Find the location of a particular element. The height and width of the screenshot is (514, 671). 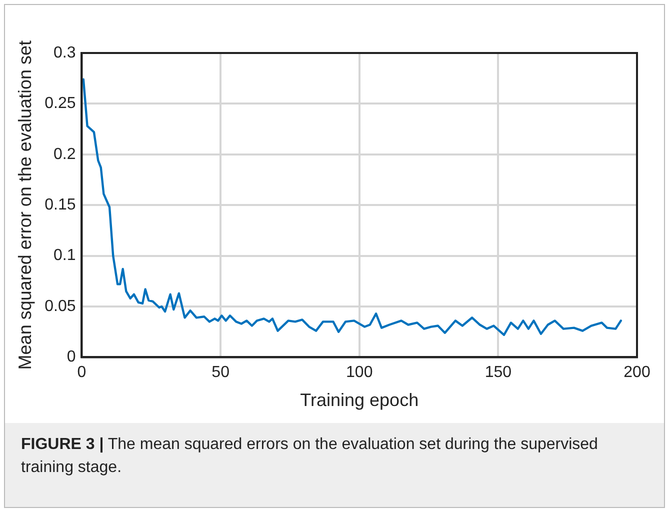

x-tick-label: 50 is located at coordinates (221, 373).